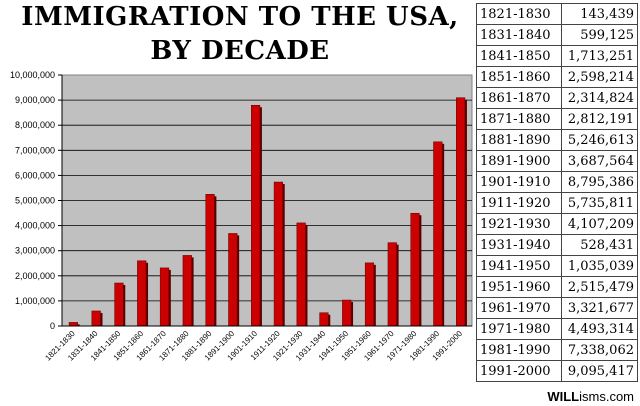  What do you see at coordinates (599, 56) in the screenshot?
I see `table-value-cell: 1,713,251` at bounding box center [599, 56].